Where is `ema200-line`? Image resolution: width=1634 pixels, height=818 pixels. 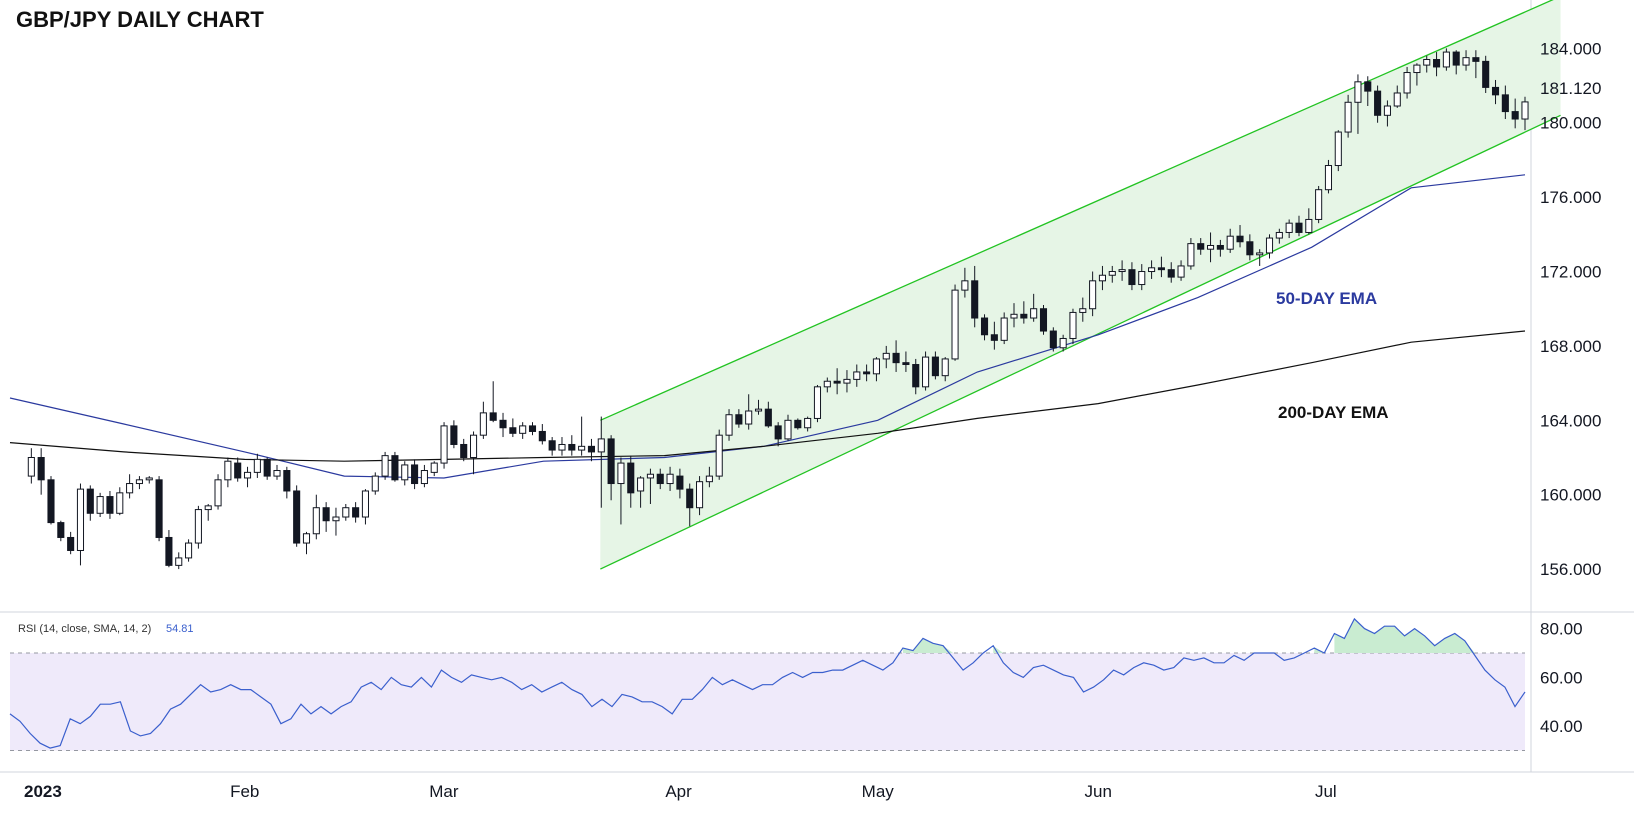 ema200-line is located at coordinates (767, 396).